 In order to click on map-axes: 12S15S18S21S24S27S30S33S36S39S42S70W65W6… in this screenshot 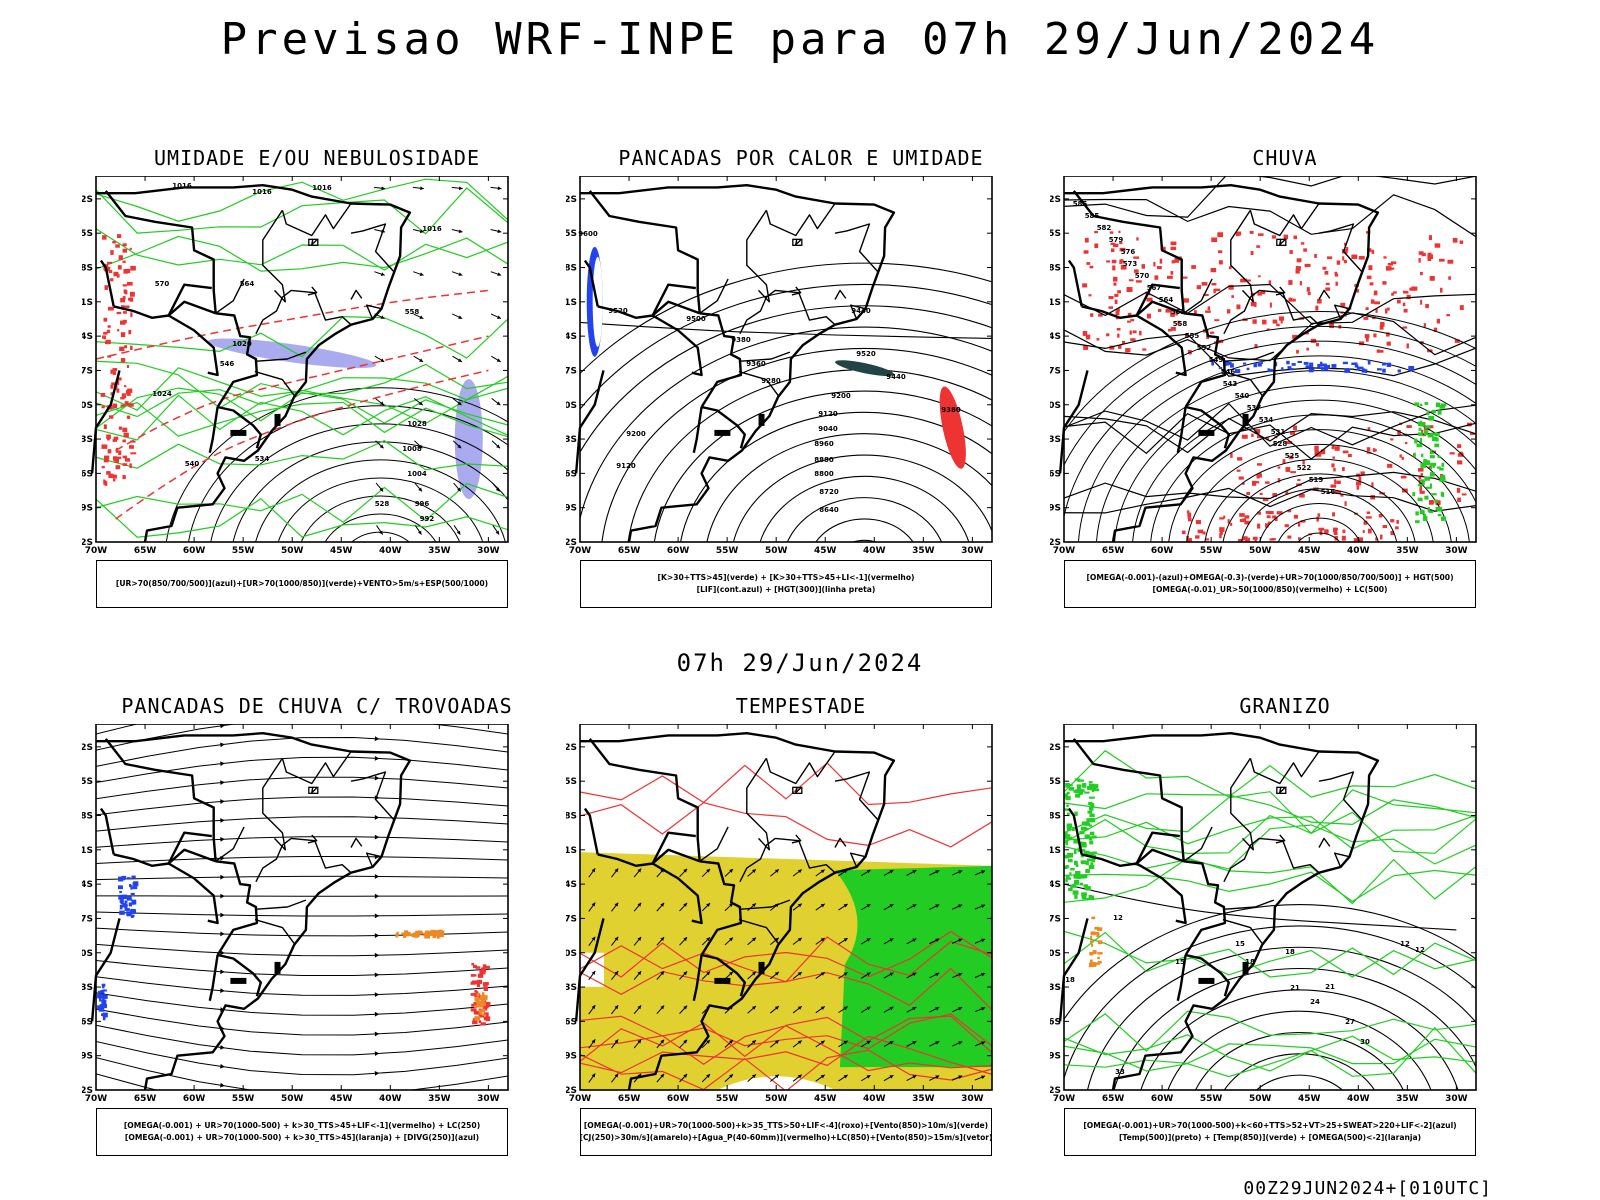, I will do `click(291, 913)`.